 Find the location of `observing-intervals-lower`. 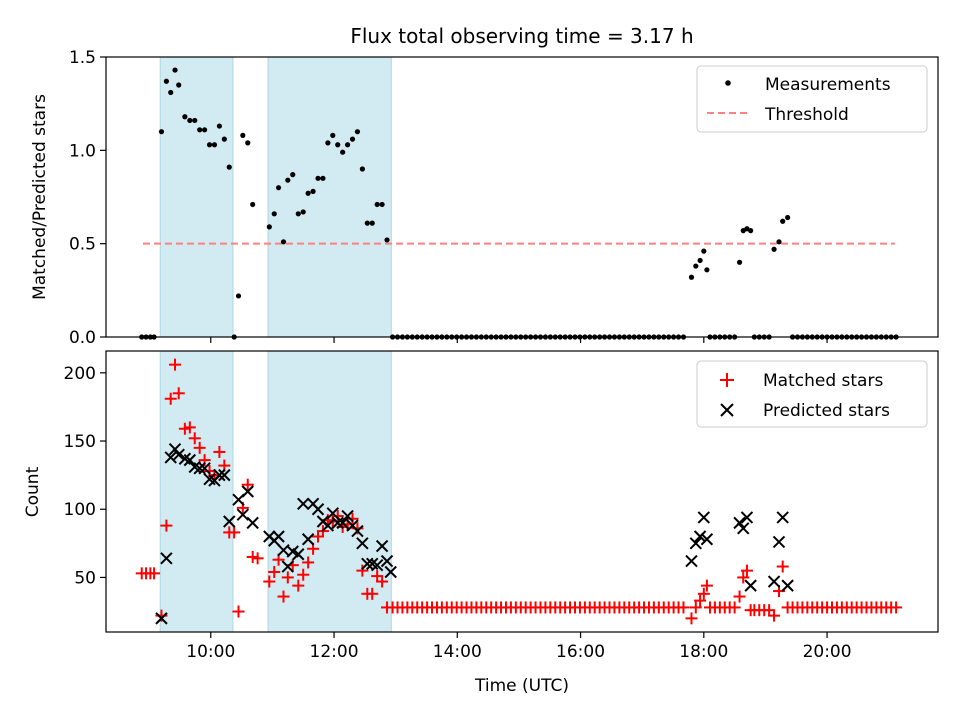

observing-intervals-lower is located at coordinates (275, 491).